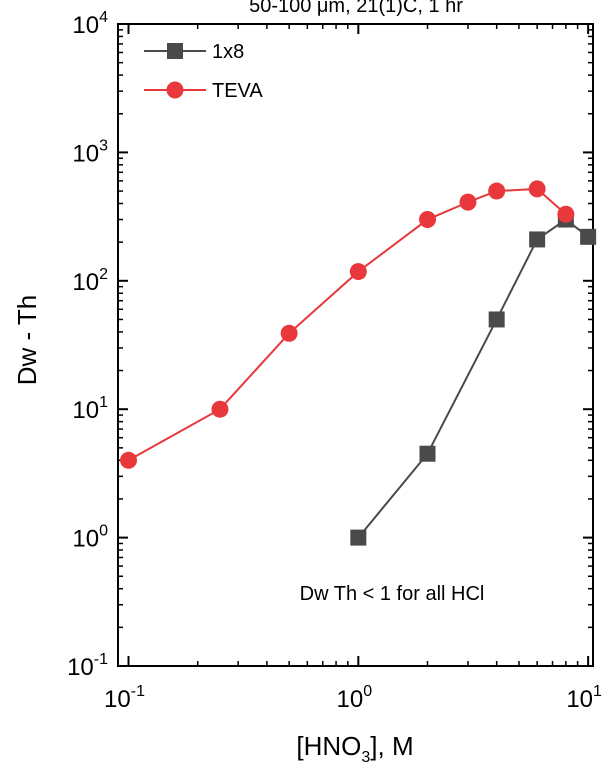  Describe the element at coordinates (584, 698) in the screenshot. I see `x-tick-label: 10¹` at that location.